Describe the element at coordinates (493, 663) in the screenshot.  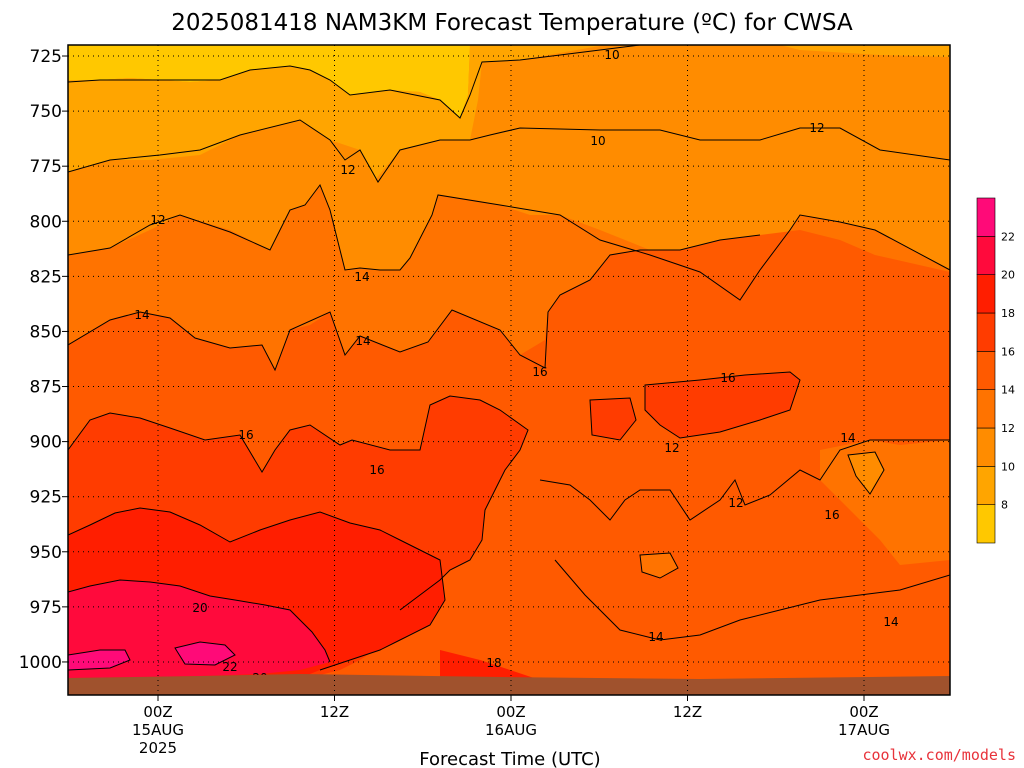
I see `contour-label: 18` at that location.